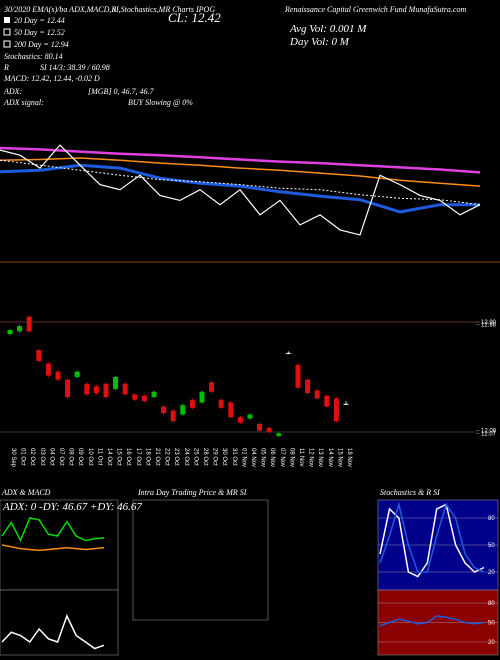 Image resolution: width=500 pixels, height=660 pixels. I want to click on date-label: 05 Nov, so click(263, 457).